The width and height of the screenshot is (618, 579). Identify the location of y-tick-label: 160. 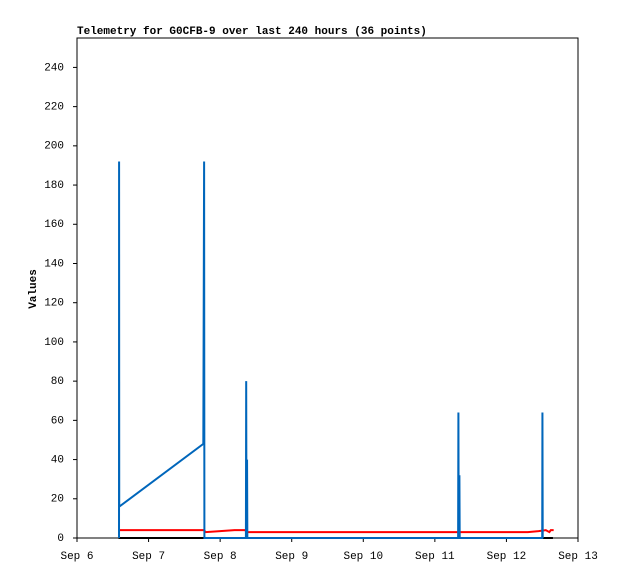
(54, 225).